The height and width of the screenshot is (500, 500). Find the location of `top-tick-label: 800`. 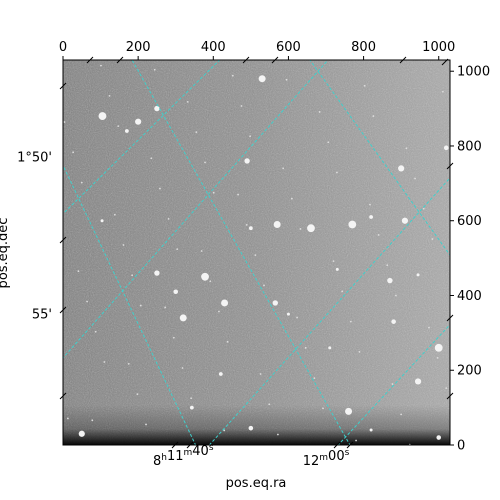

top-tick-label: 800 is located at coordinates (363, 47).